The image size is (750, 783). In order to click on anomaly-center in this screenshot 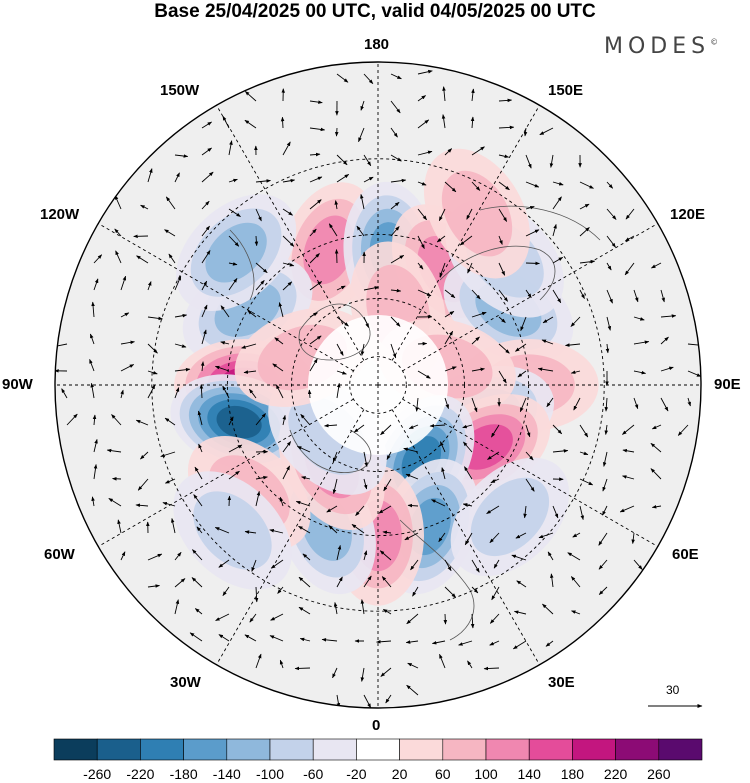, I will do `click(510, 517)`.